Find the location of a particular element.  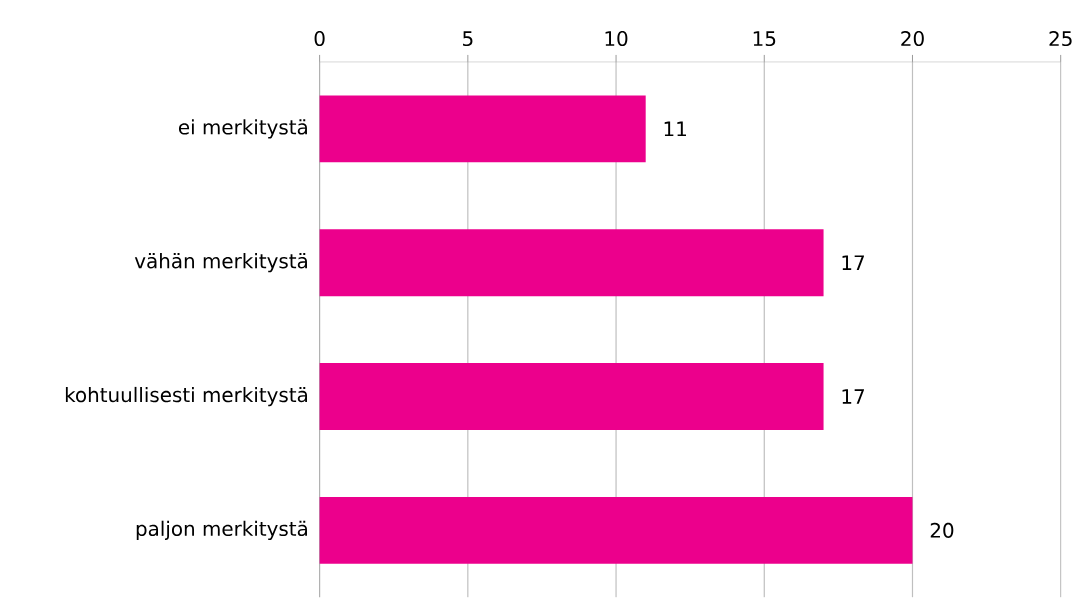

y-tick-label: ei merkitystä is located at coordinates (242, 129).